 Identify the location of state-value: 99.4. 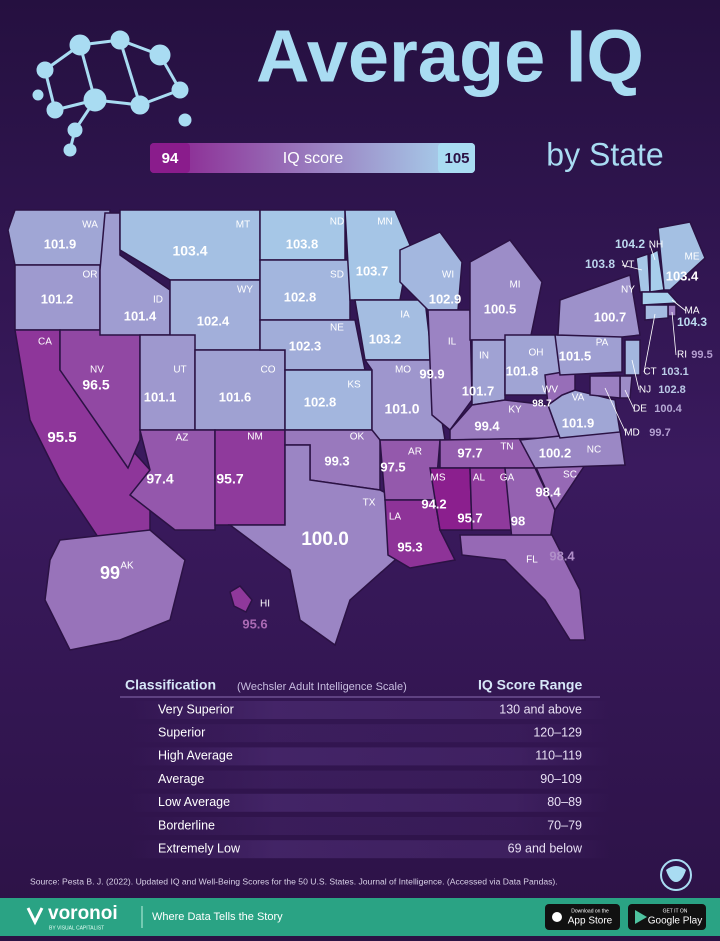
(487, 425).